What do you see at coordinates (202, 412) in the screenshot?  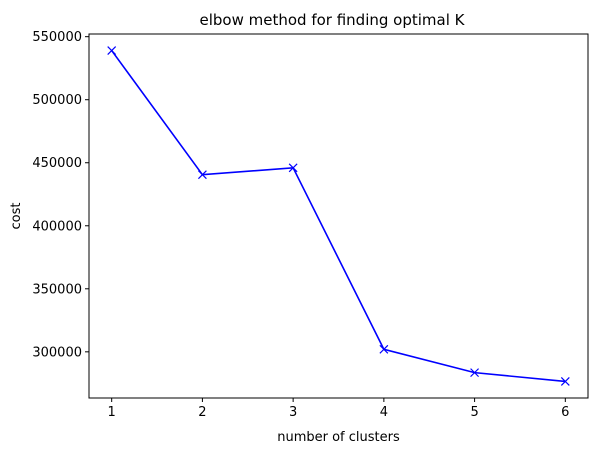 I see `x-tick-label: 2` at bounding box center [202, 412].